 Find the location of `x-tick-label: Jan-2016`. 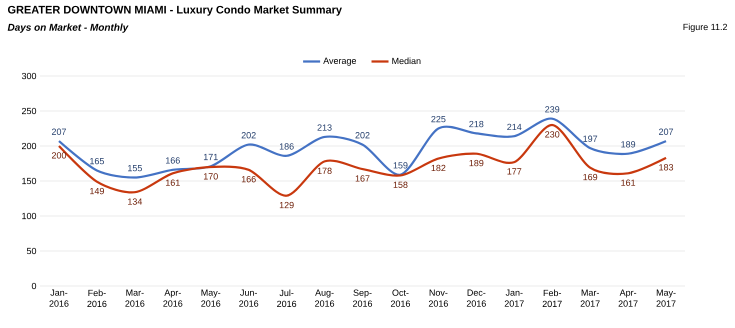

x-tick-label: Jan-2016 is located at coordinates (59, 298).